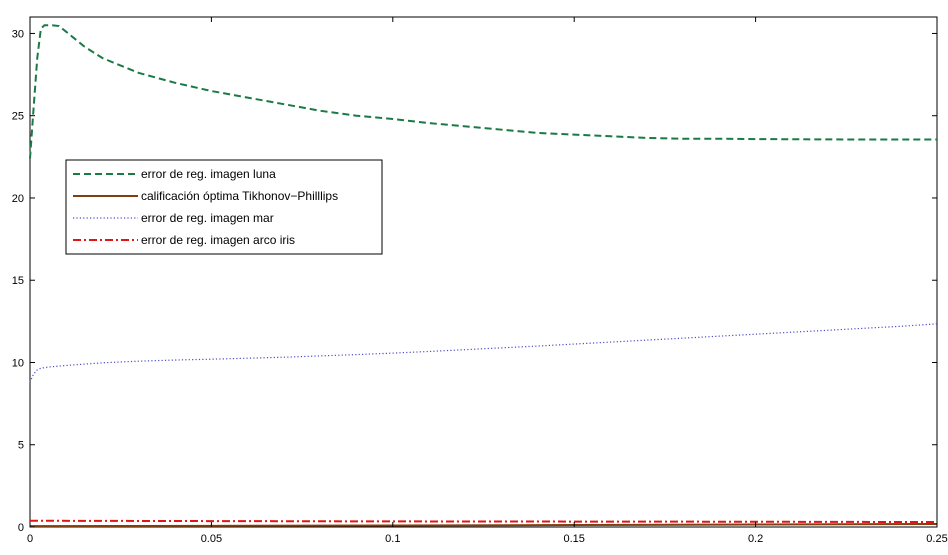 The width and height of the screenshot is (948, 555). I want to click on y-tick-label: 0, so click(21, 528).